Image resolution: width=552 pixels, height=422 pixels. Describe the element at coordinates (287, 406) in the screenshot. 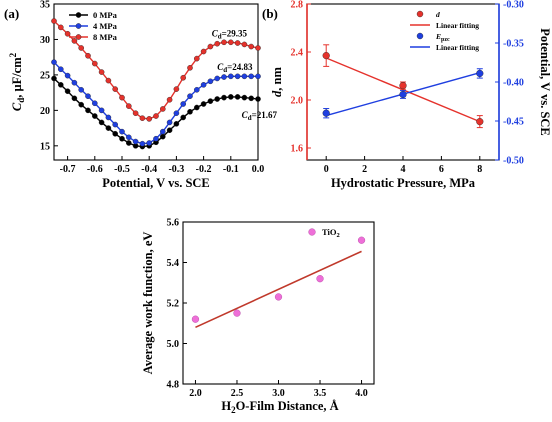

I see `panel-c-x-label-rest: O-Film Distance, Å` at that location.